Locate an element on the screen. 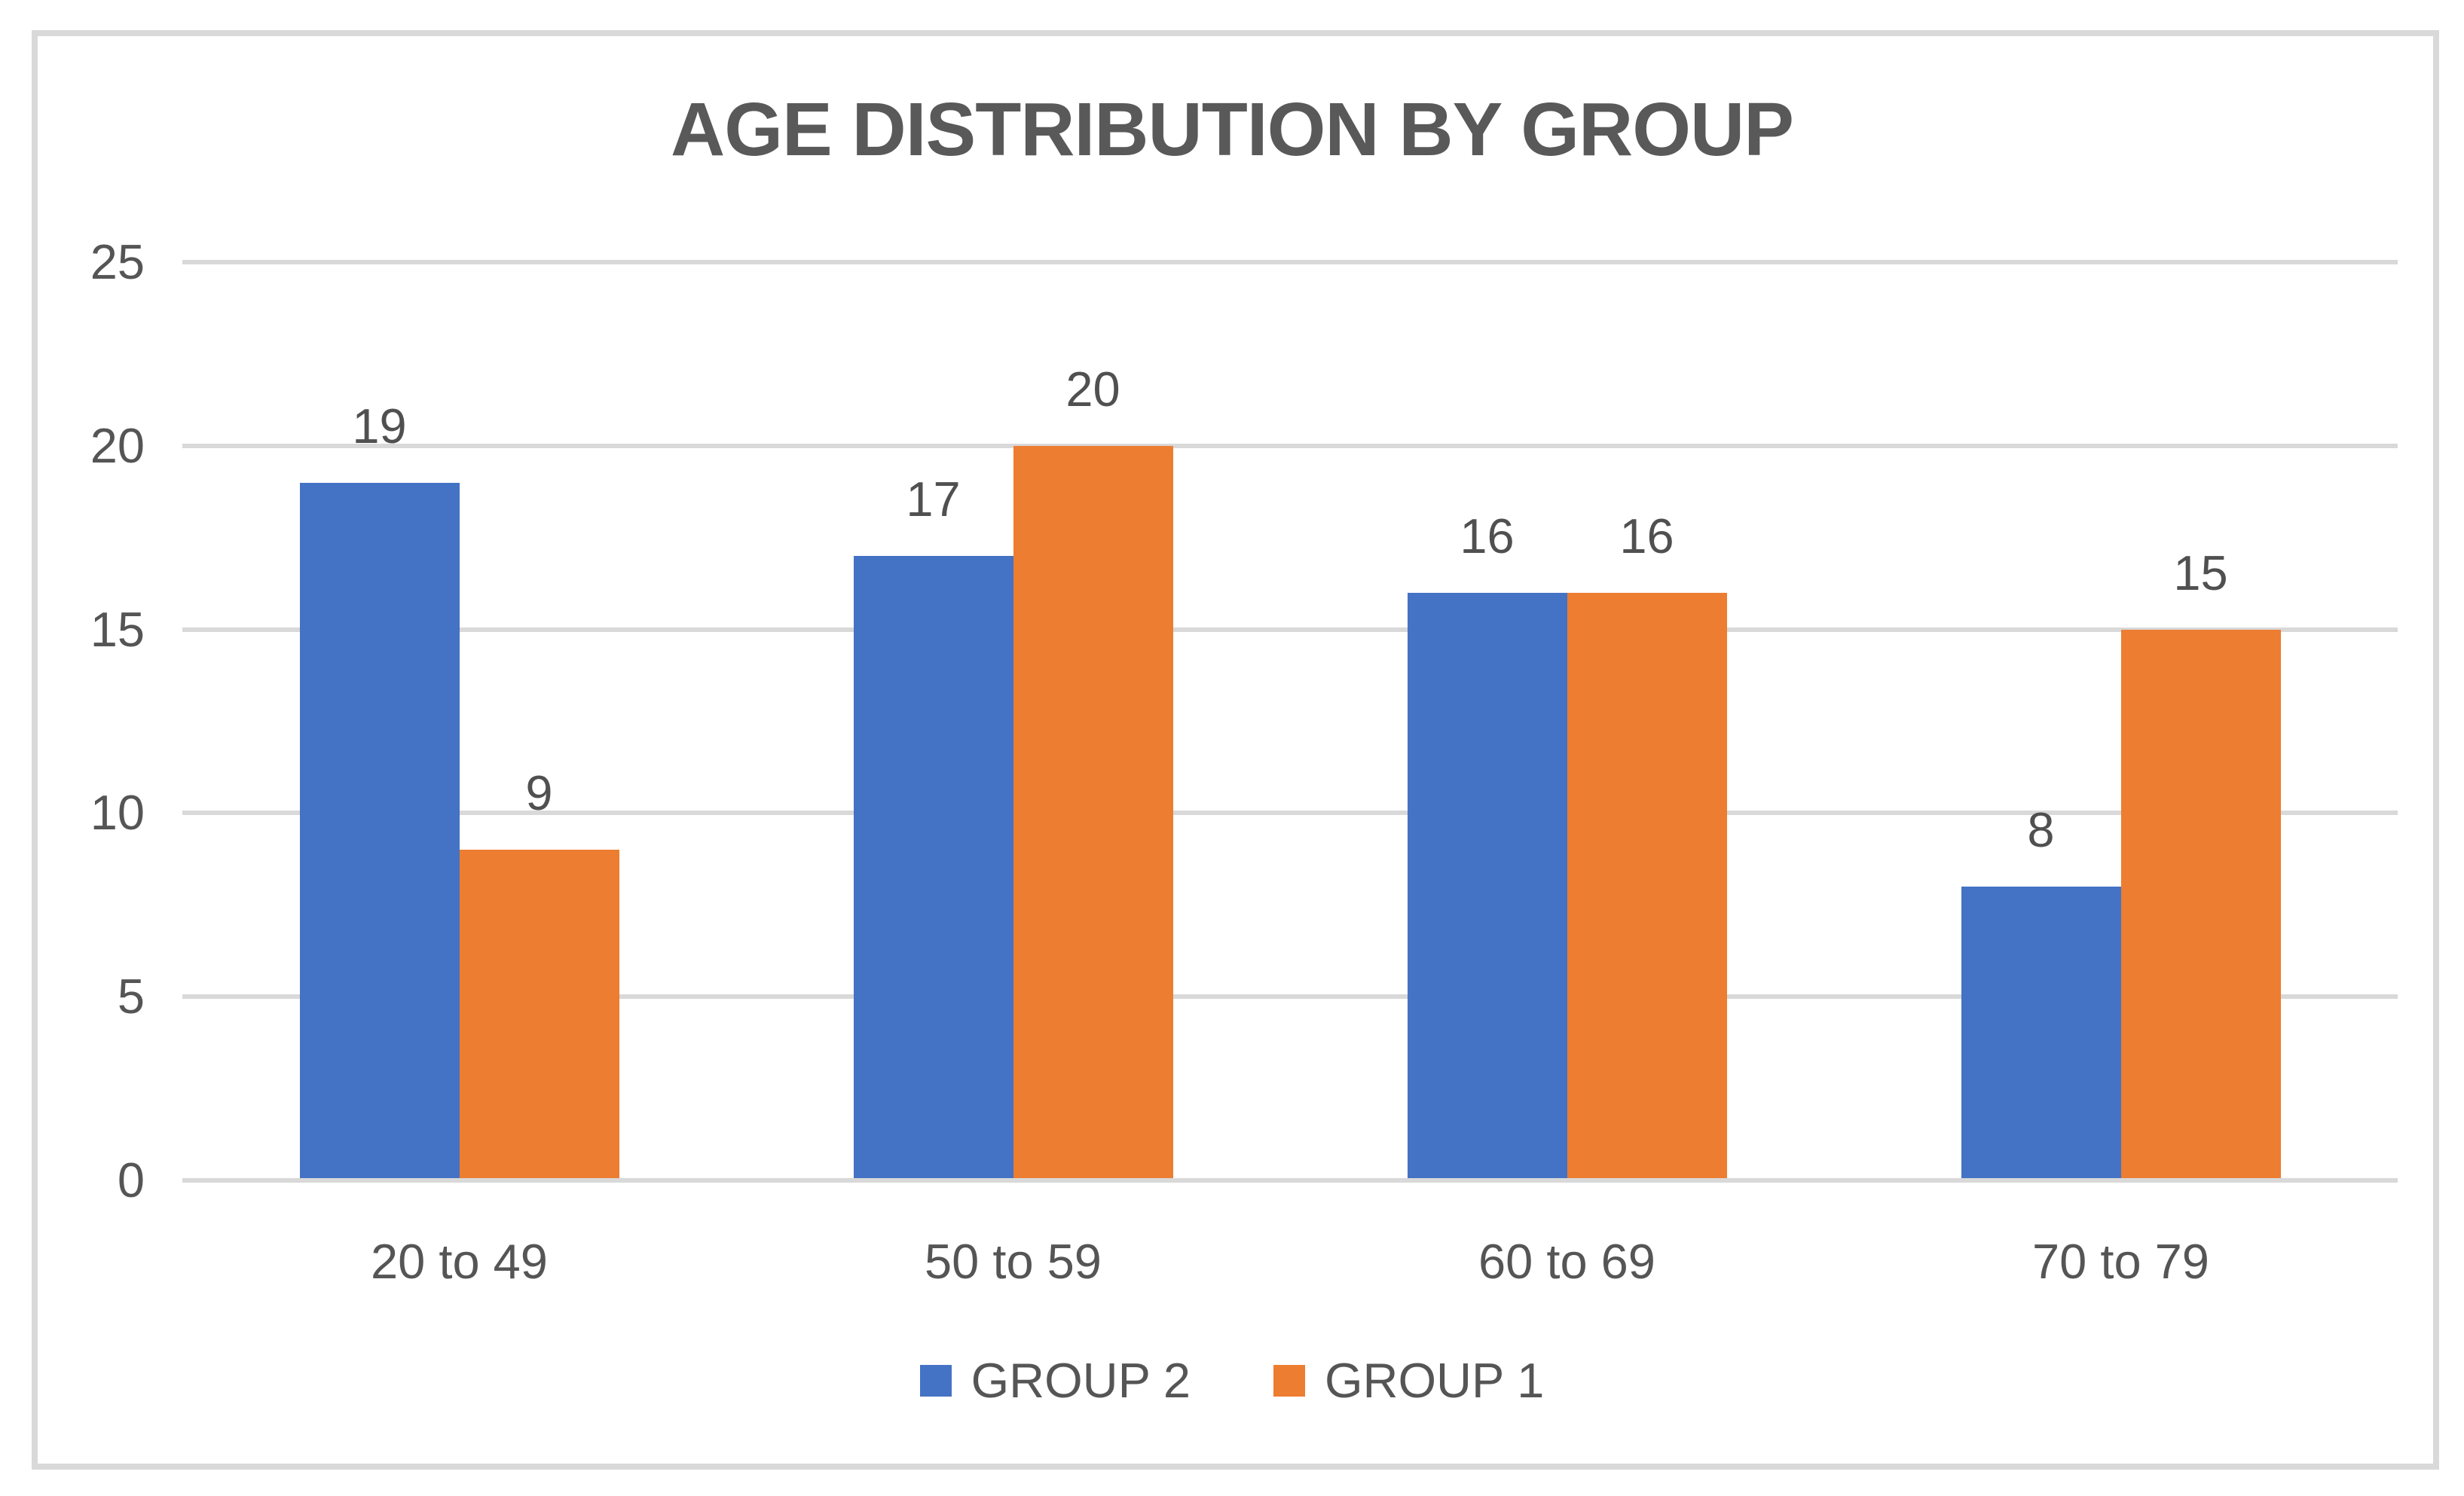 The width and height of the screenshot is (2464, 1496). legend-item-group-1: GROUP 1 is located at coordinates (1408, 1380).